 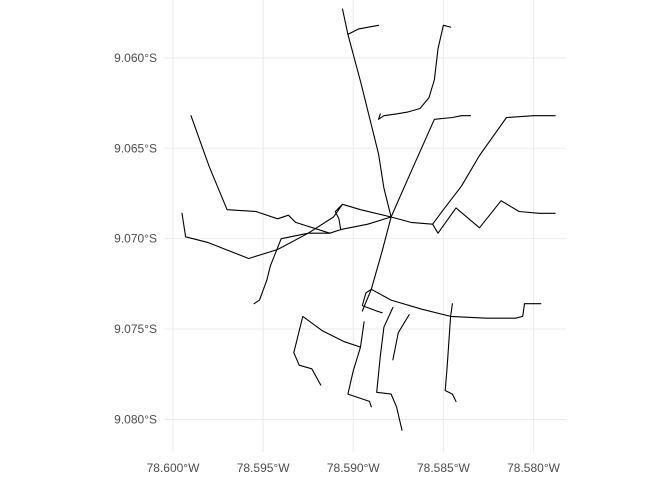 I want to click on x-tick-label-2: 78.590°W, so click(x=354, y=468).